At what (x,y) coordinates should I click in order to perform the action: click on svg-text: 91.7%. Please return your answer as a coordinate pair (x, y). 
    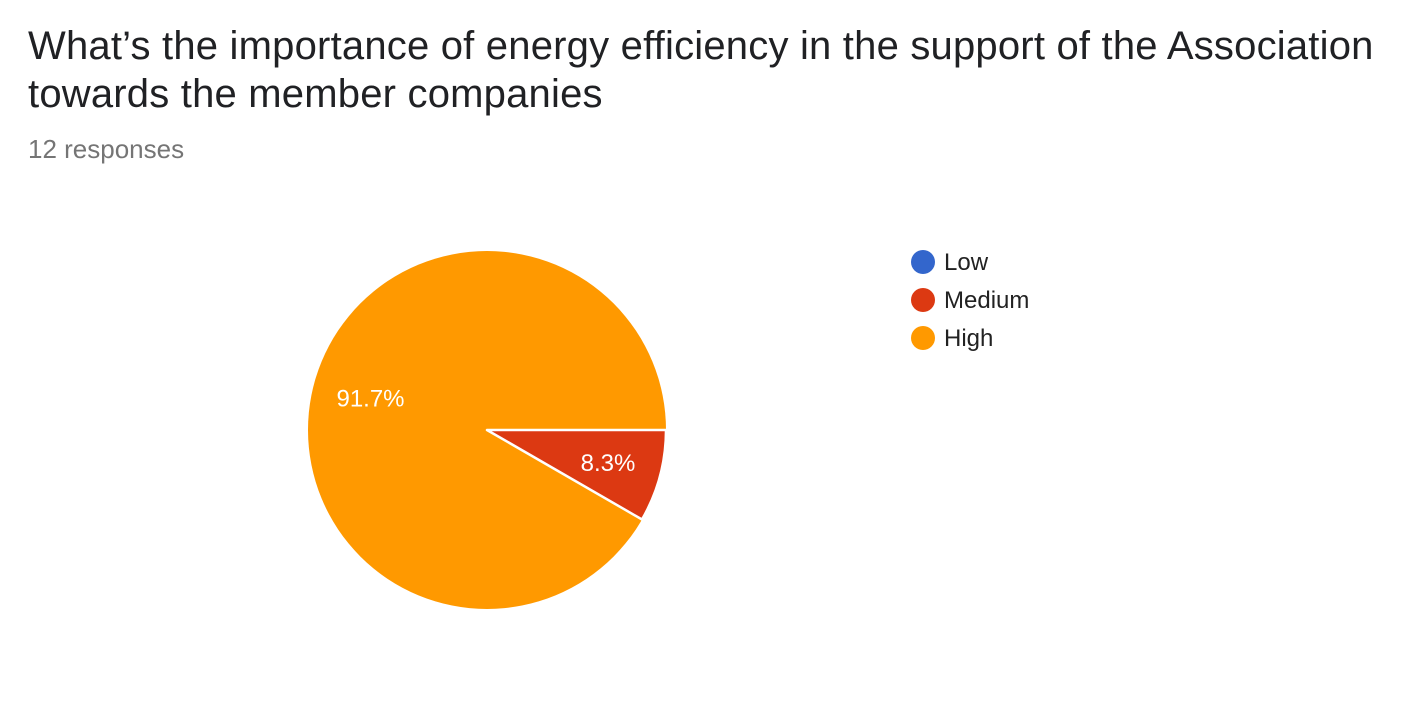
    Looking at the image, I should click on (370, 399).